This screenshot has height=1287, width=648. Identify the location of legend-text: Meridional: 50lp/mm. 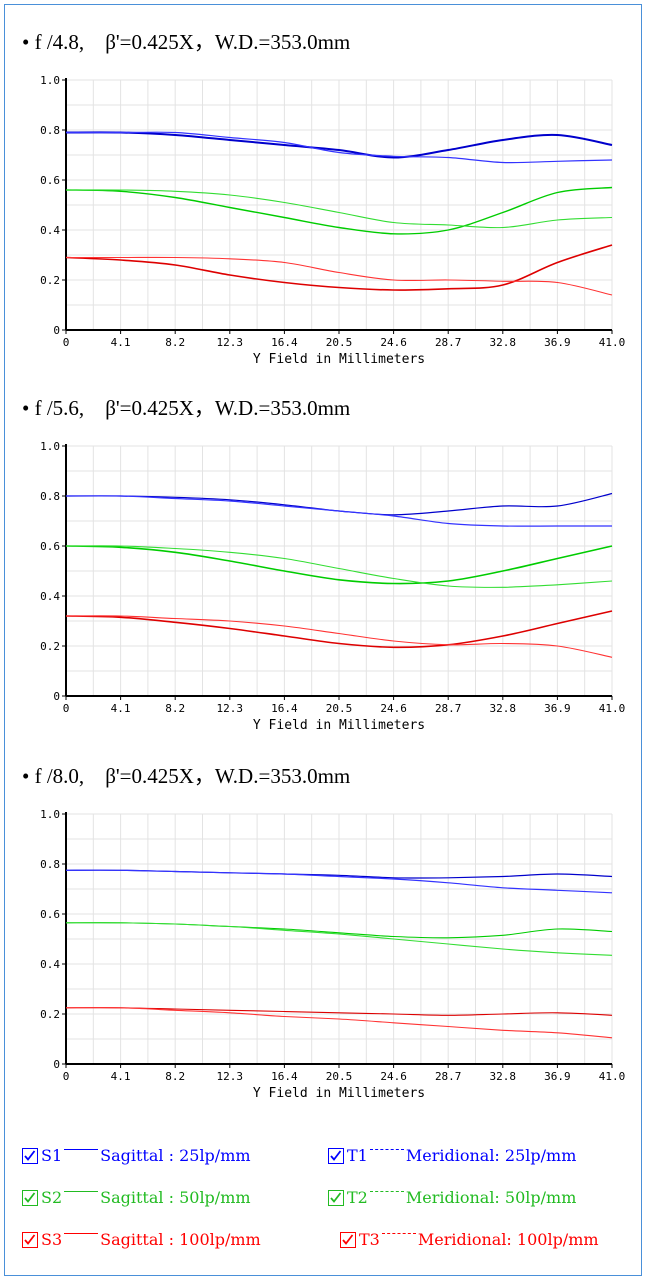
(491, 1197).